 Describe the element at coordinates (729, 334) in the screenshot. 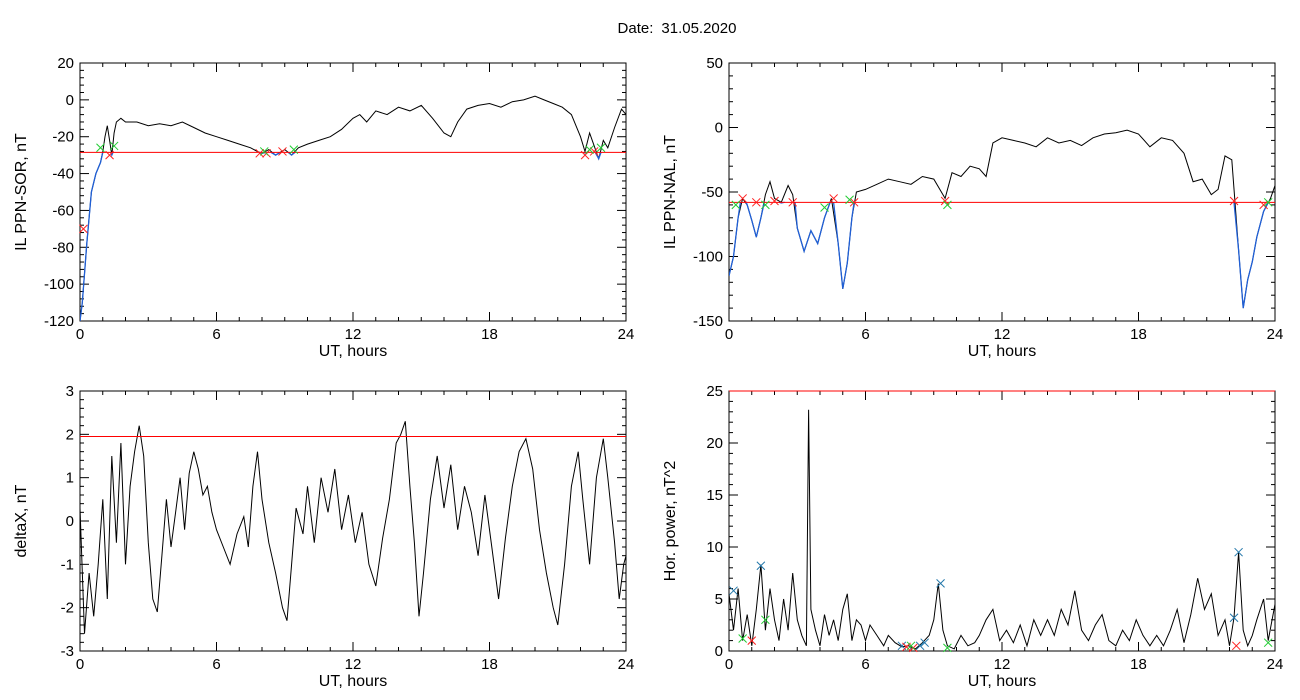

I see `x-tick-label: 0` at that location.